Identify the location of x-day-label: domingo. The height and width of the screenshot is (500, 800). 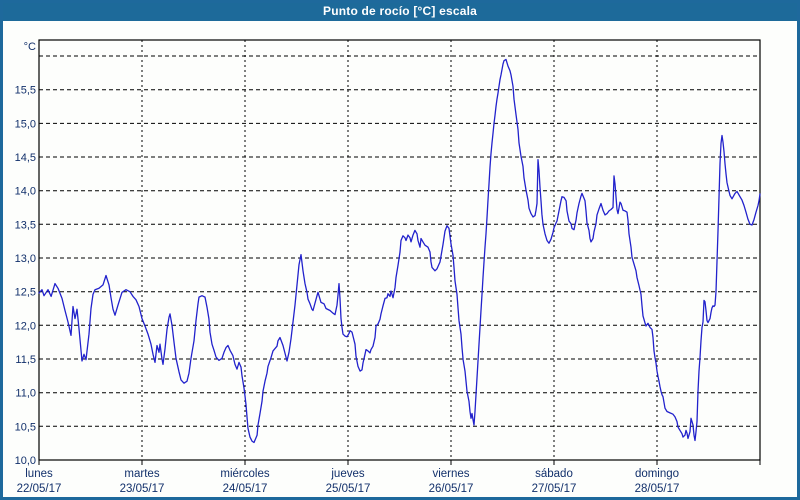
(657, 474).